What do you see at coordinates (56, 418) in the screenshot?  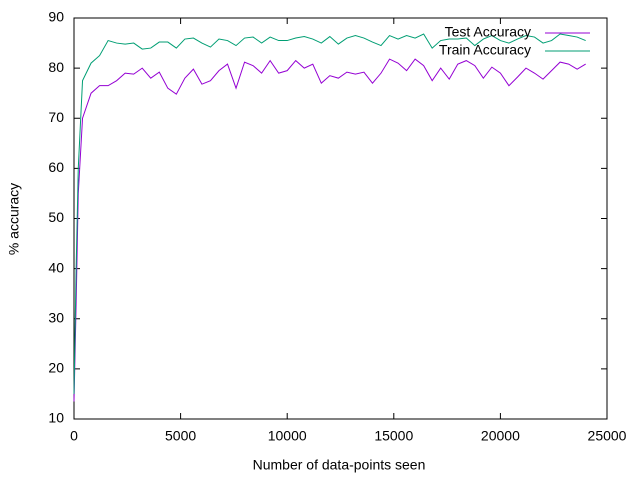 I see `y-tick-label: 10` at bounding box center [56, 418].